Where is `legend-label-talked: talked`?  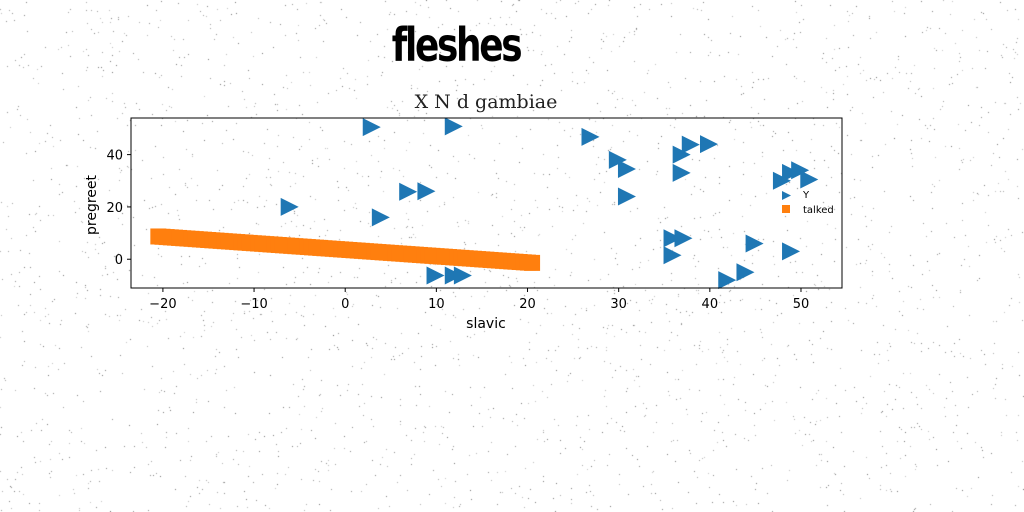 legend-label-talked: talked is located at coordinates (818, 210).